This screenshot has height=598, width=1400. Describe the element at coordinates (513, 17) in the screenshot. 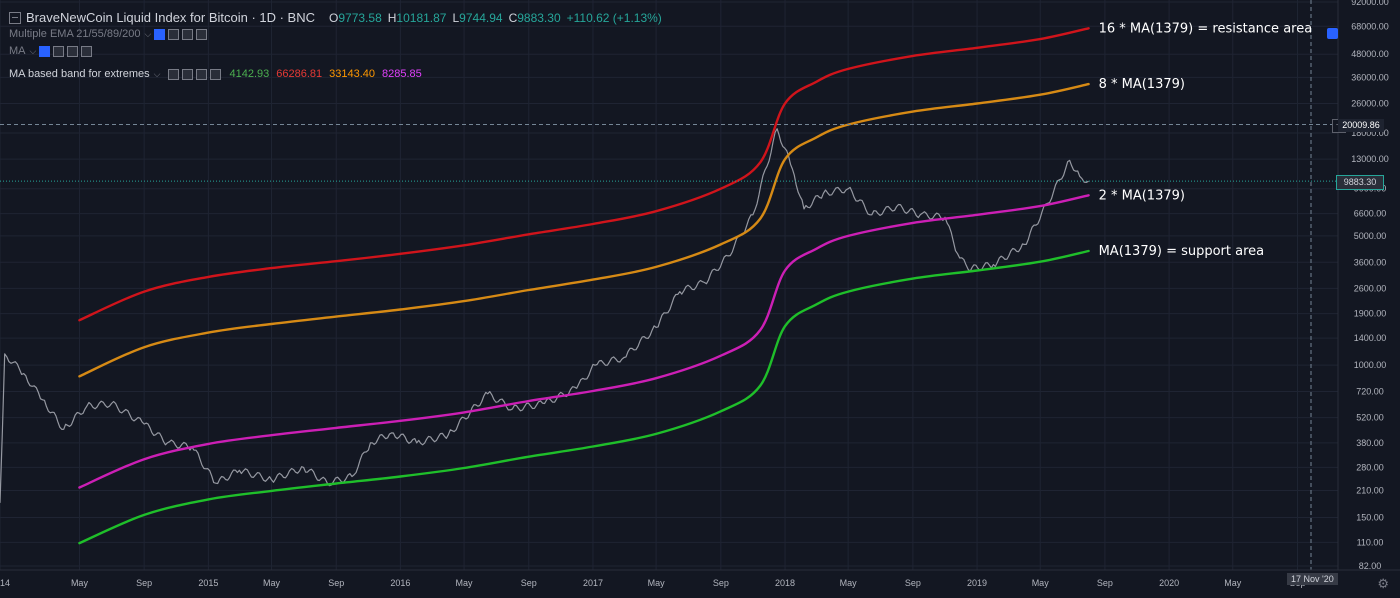

I see `close-key: C` at that location.